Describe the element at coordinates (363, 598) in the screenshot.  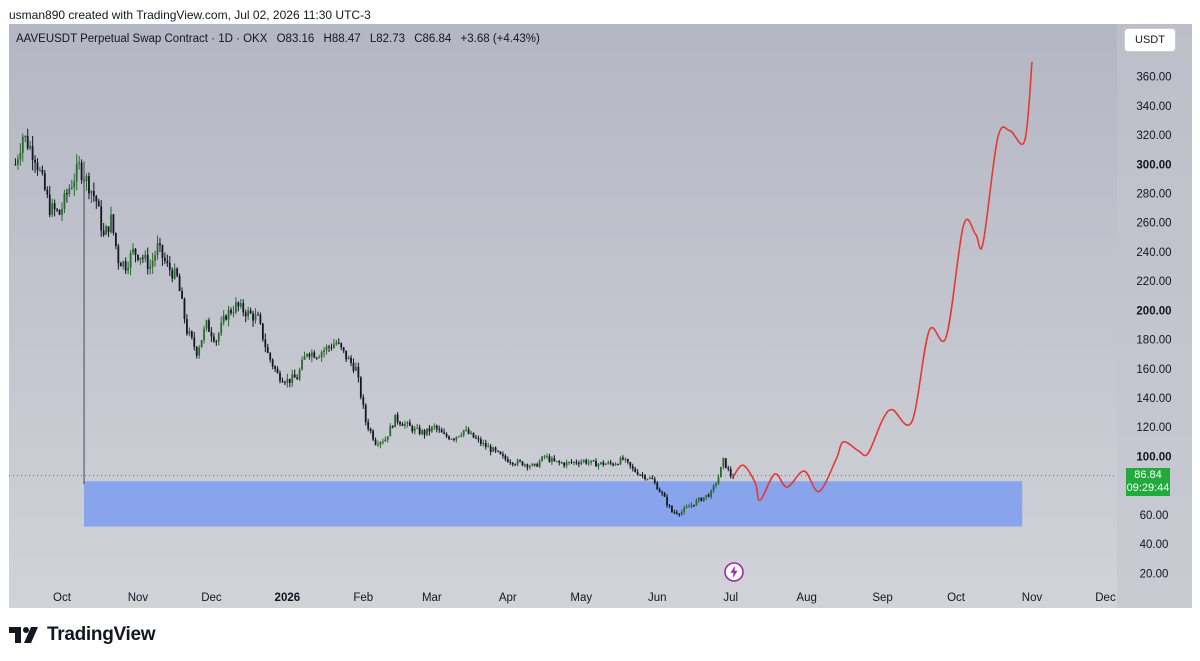
I see `x-tick-label: Feb` at that location.